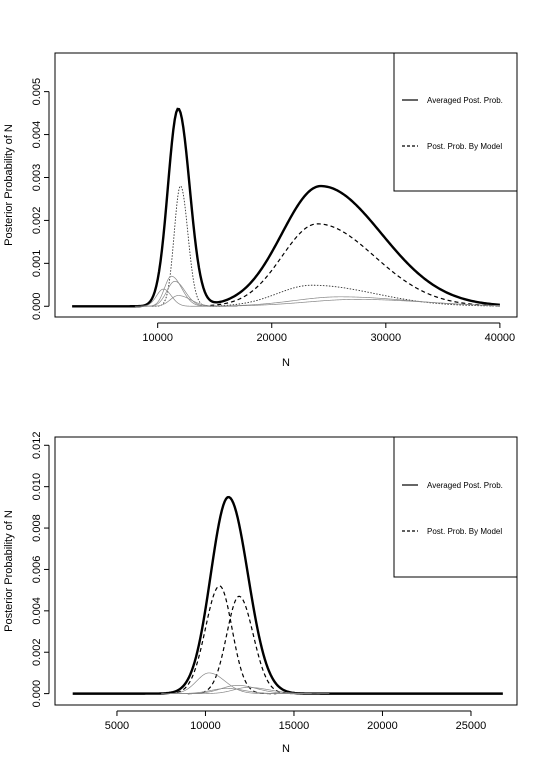 The width and height of the screenshot is (545, 770). I want to click on top-x-axis: 10000 20000 30000 40000, so click(329, 333).